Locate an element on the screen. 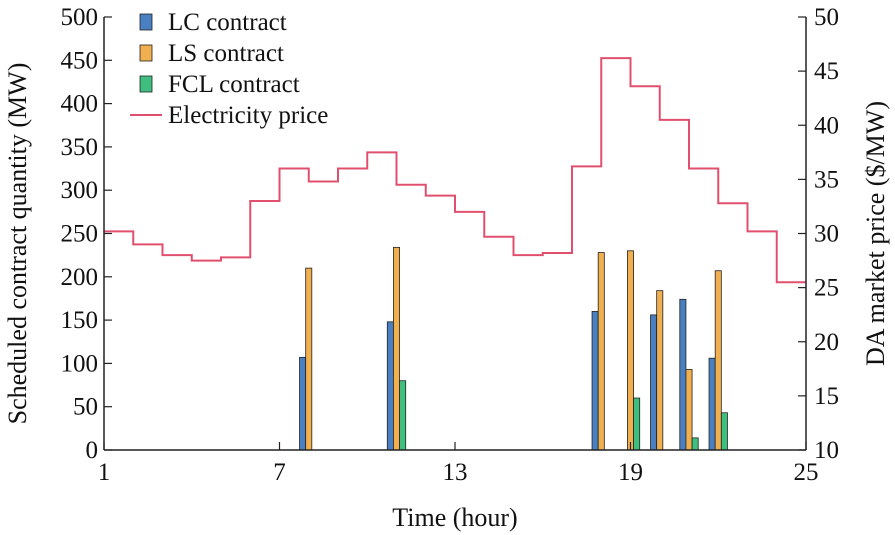 The width and height of the screenshot is (895, 535). legend-label: LS contract is located at coordinates (226, 53).